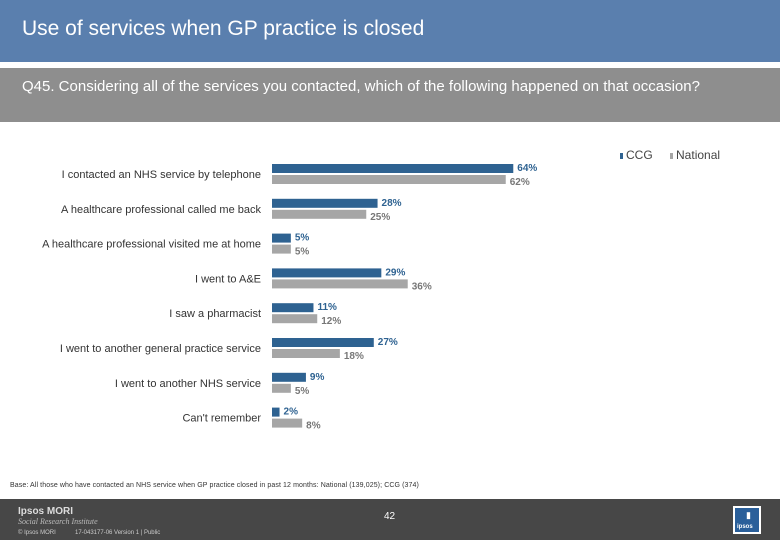 The height and width of the screenshot is (540, 780). Describe the element at coordinates (672, 155) in the screenshot. I see `legend-swatch-national` at that location.